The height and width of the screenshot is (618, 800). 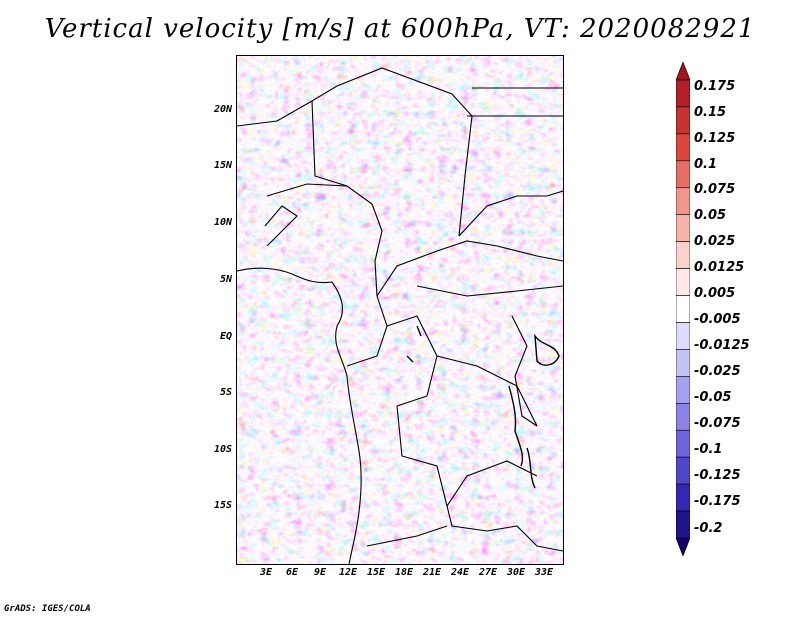 What do you see at coordinates (713, 397) in the screenshot?
I see `colorbar-label: -0.05` at bounding box center [713, 397].